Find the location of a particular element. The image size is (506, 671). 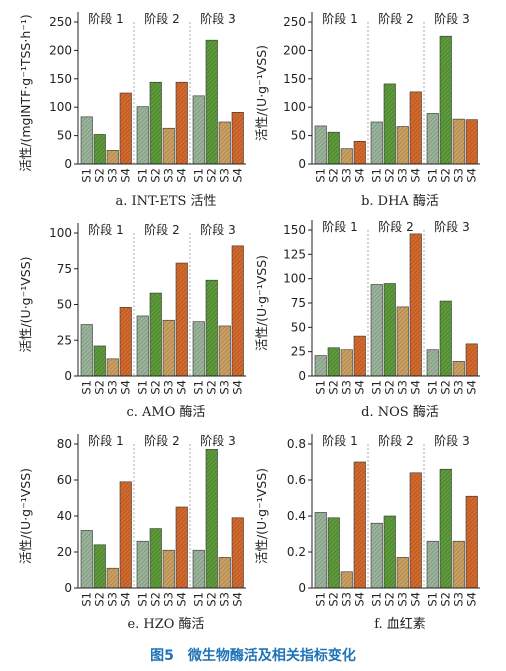

y-tick-label: 75 is located at coordinates (64, 269).